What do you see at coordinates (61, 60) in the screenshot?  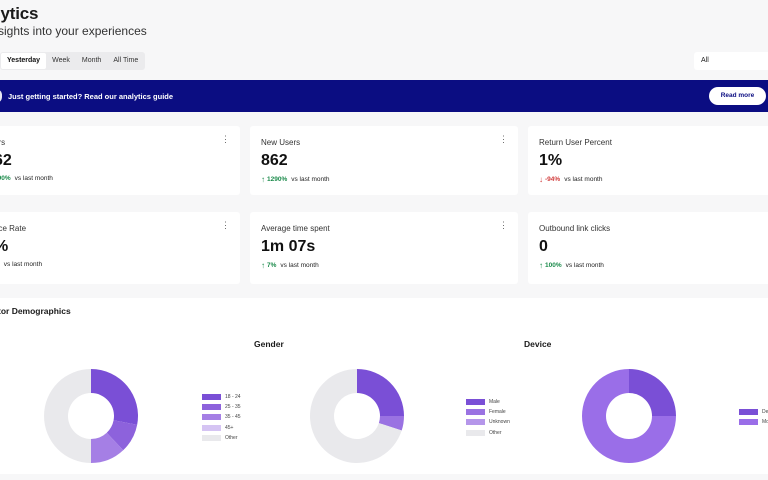 I see `tab-week: Week` at bounding box center [61, 60].